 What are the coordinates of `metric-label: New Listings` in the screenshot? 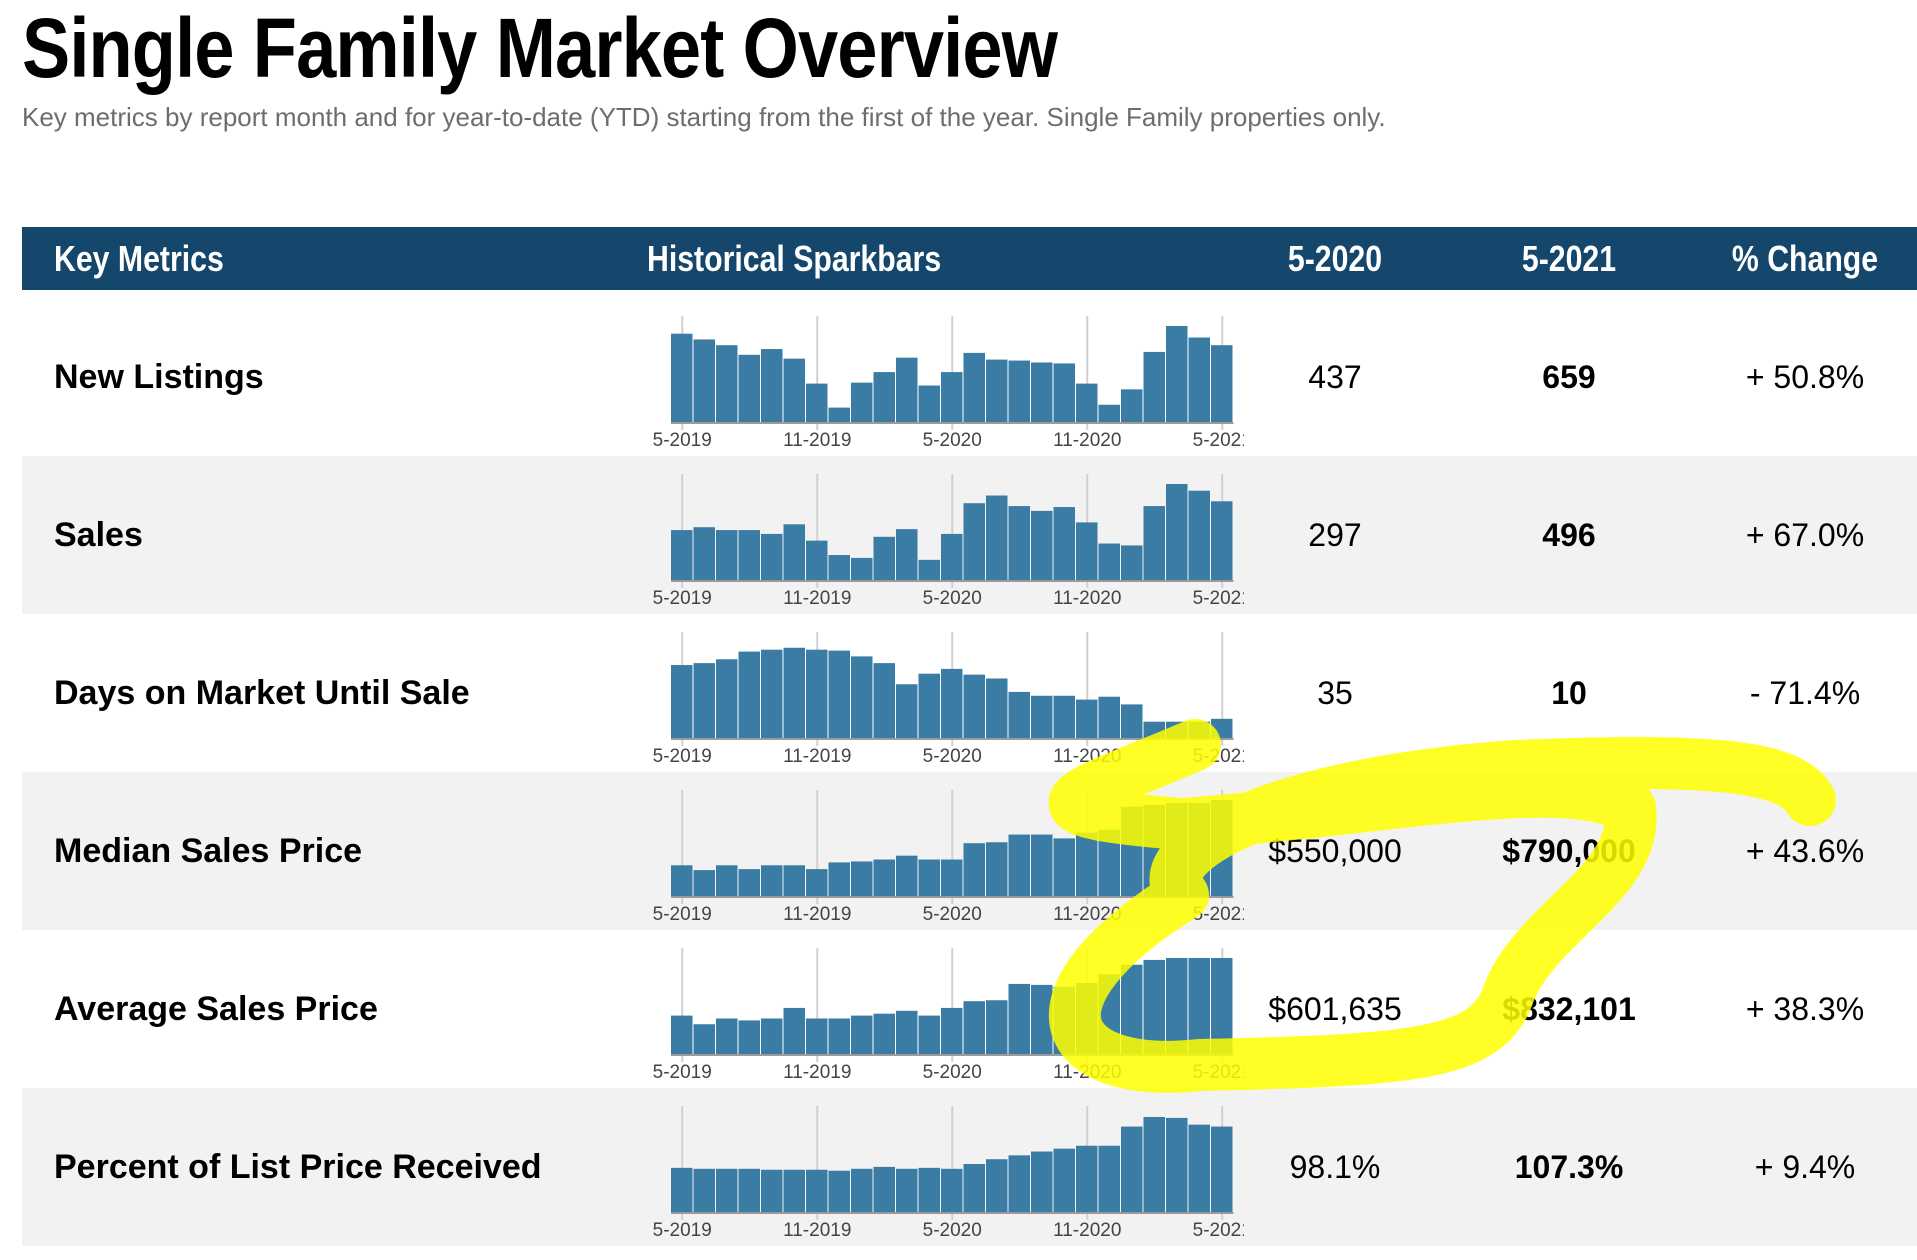 It's located at (159, 377).